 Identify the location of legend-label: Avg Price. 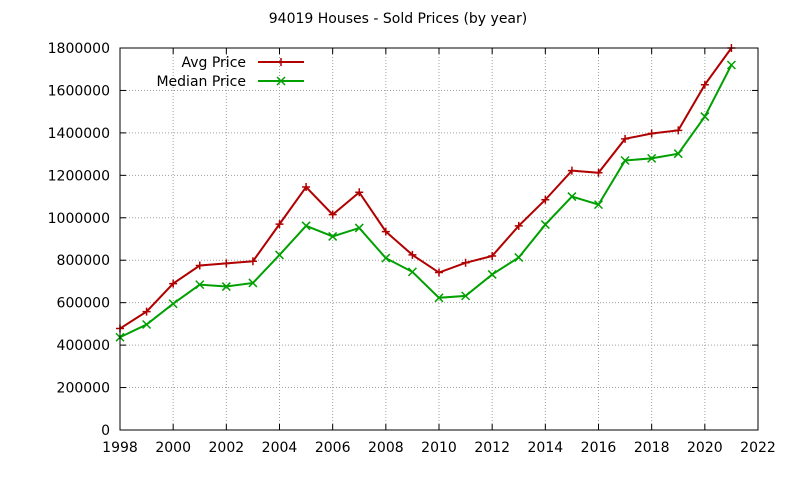
(213, 63).